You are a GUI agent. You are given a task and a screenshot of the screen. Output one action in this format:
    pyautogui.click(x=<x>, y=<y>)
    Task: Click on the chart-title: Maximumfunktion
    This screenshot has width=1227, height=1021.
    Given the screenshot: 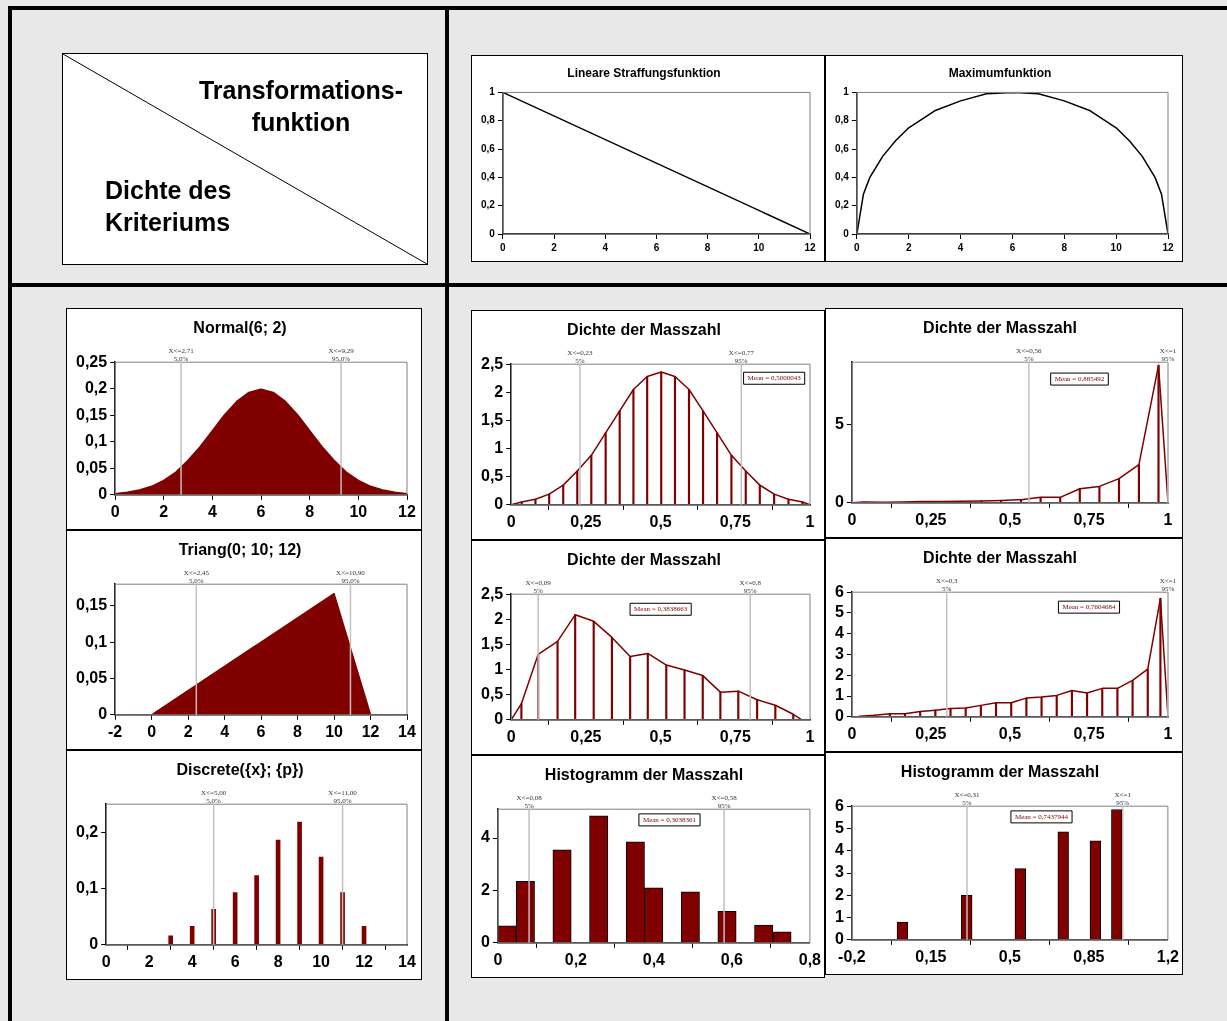 What is the action you would take?
    pyautogui.click(x=1000, y=72)
    